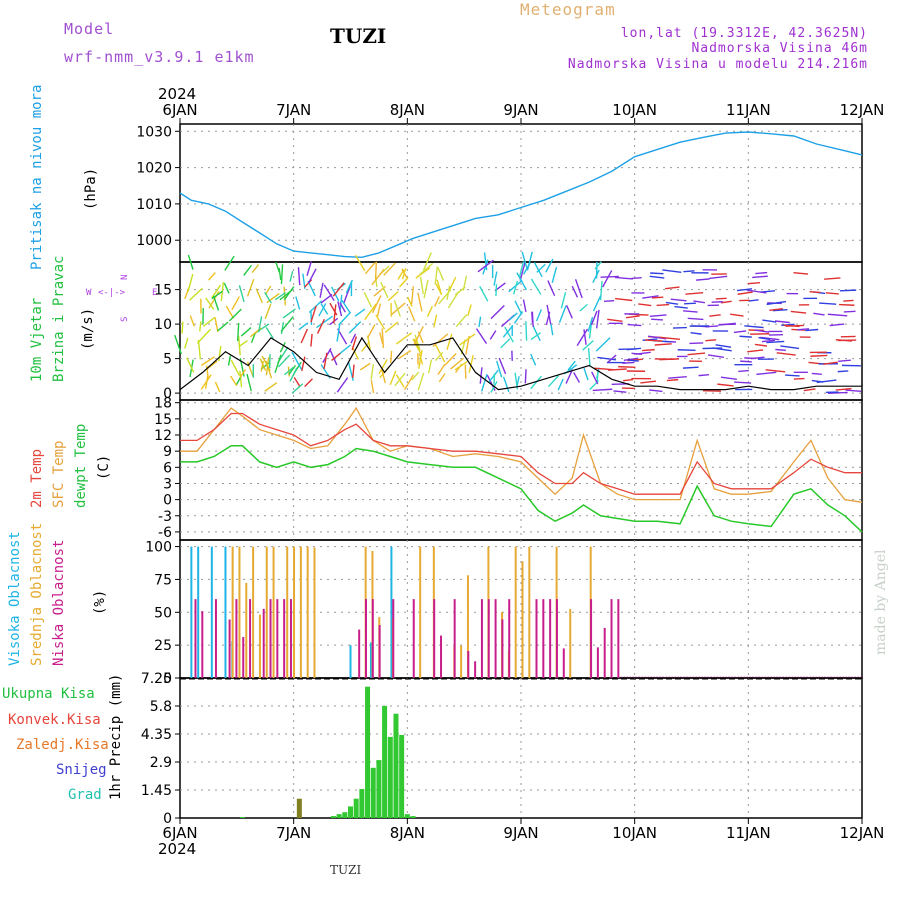 The width and height of the screenshot is (900, 900). Describe the element at coordinates (568, 9) in the screenshot. I see `meteogram-title: Meteogram` at that location.